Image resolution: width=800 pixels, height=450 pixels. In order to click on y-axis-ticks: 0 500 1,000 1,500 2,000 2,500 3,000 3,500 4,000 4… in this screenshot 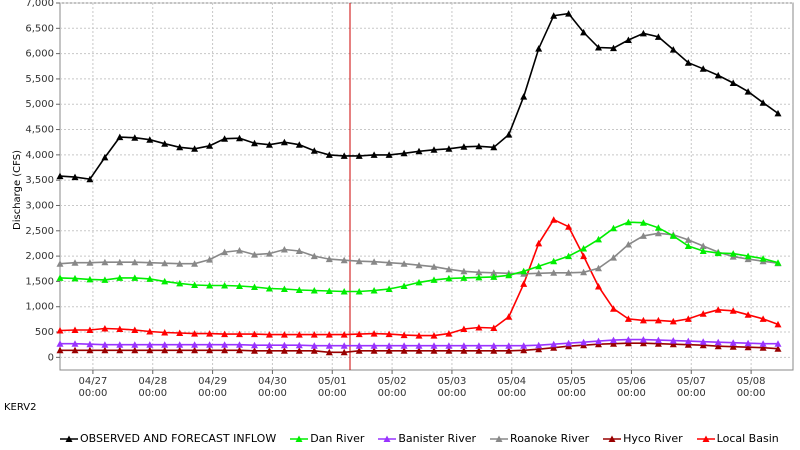, I will do `click(42, 181)`.